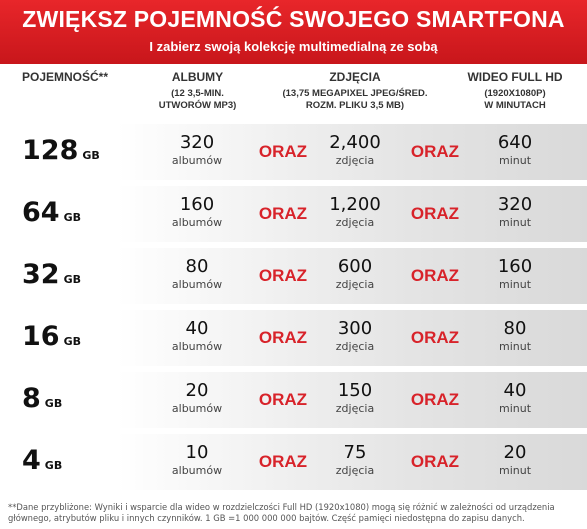 This screenshot has height=529, width=587. What do you see at coordinates (197, 266) in the screenshot?
I see `albums-value: 80` at bounding box center [197, 266].